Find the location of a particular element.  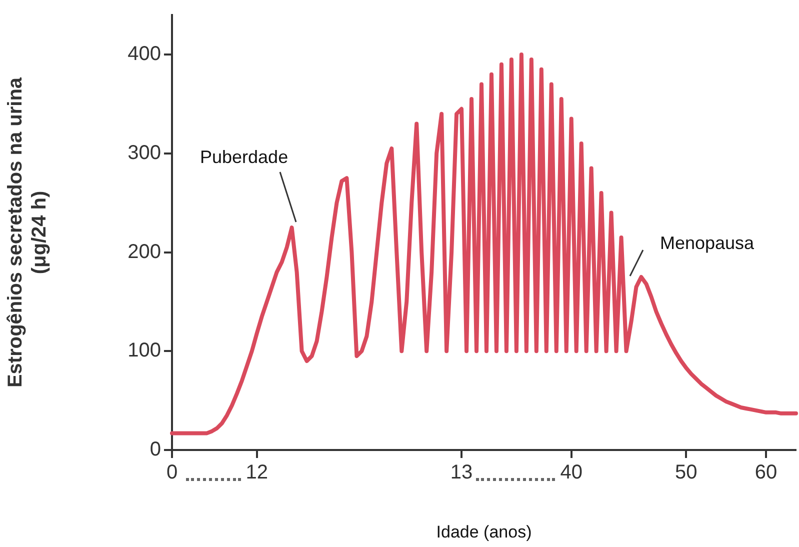

y-tick-label: 300 is located at coordinates (144, 153).